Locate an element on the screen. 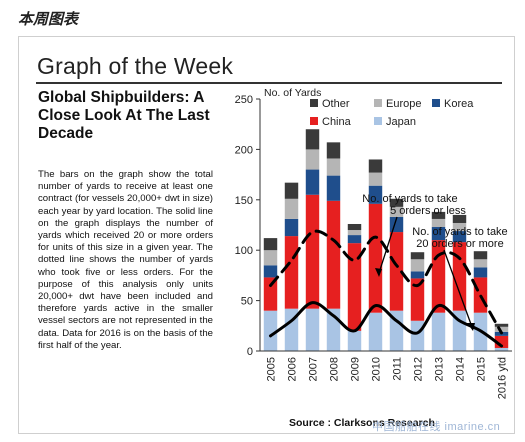 The width and height of the screenshot is (525, 442). dashed-line-five-or-less is located at coordinates (386, 282).